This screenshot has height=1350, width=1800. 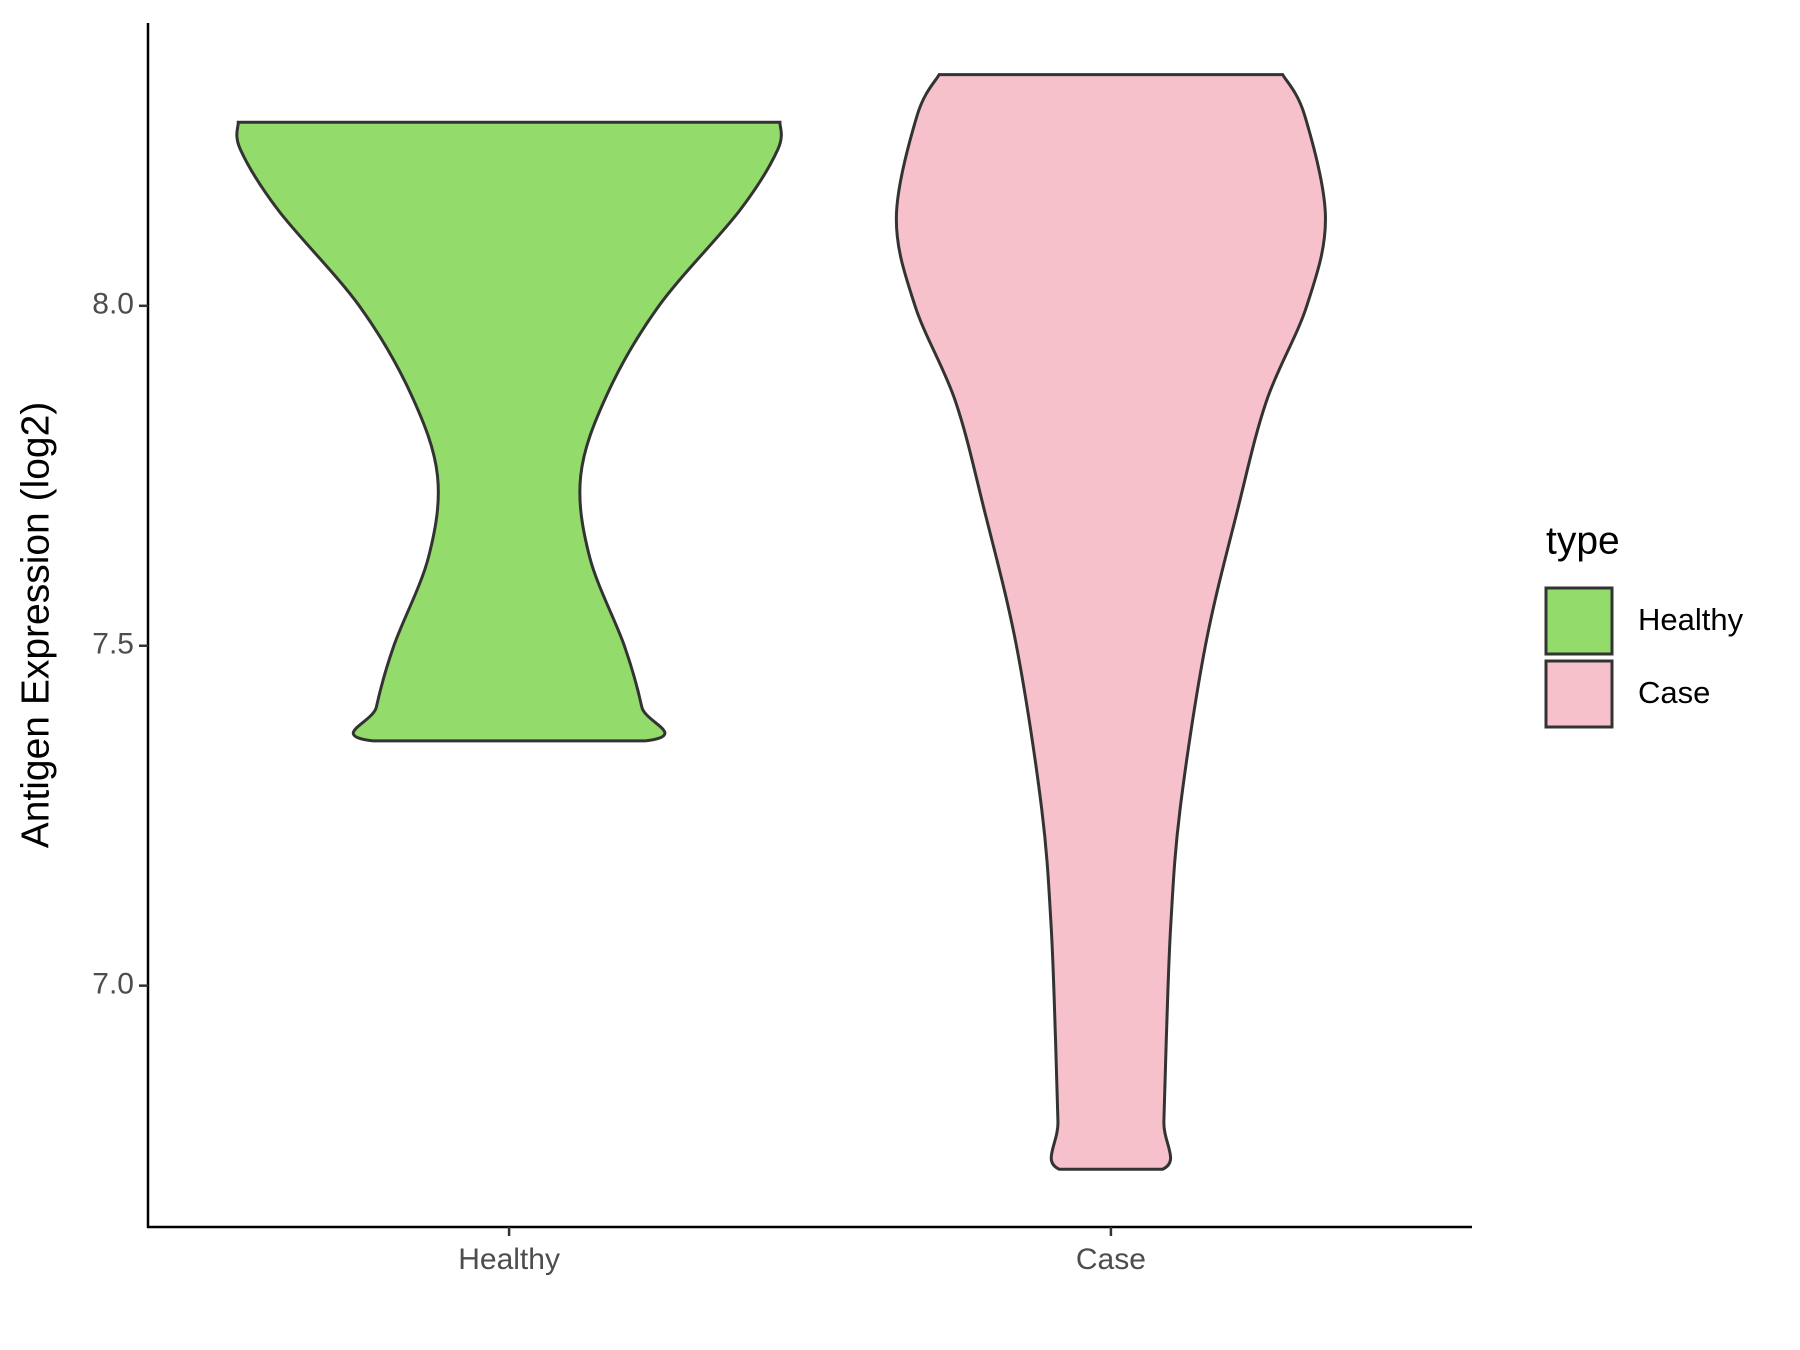 I want to click on violin, so click(x=509, y=431).